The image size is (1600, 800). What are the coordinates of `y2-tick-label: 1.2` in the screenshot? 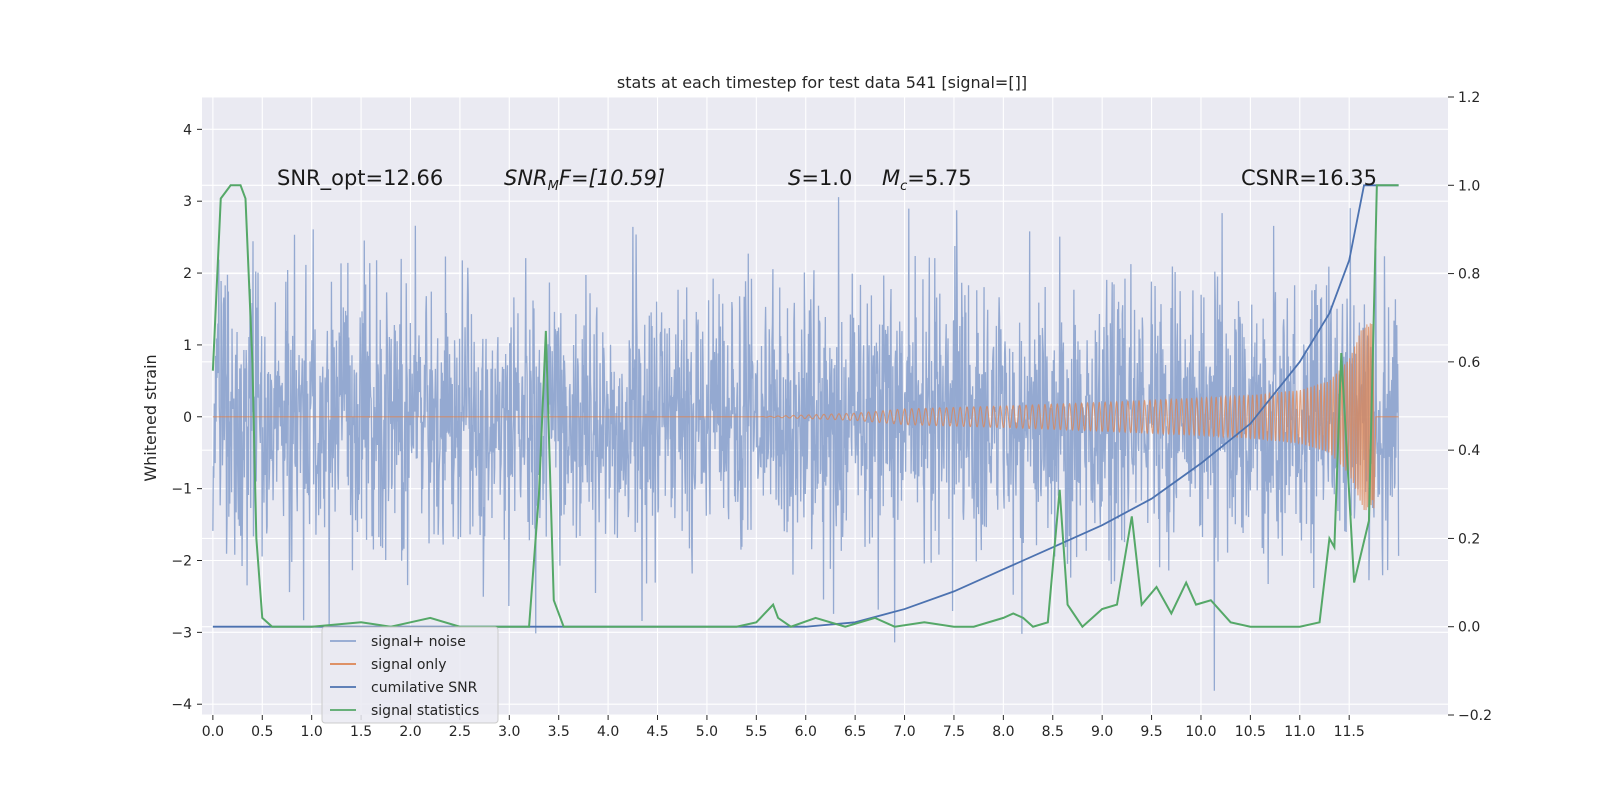 It's located at (1469, 98).